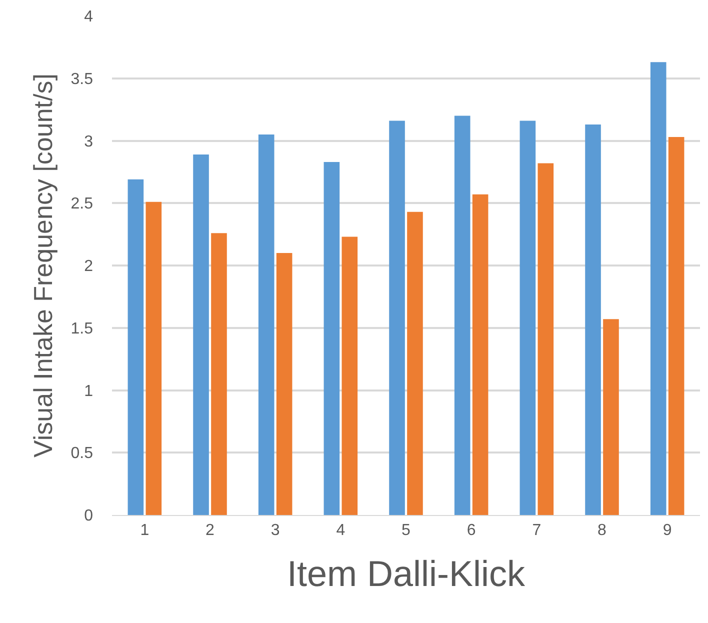 The height and width of the screenshot is (623, 708). What do you see at coordinates (602, 531) in the screenshot?
I see `x-tick-label: 8` at bounding box center [602, 531].